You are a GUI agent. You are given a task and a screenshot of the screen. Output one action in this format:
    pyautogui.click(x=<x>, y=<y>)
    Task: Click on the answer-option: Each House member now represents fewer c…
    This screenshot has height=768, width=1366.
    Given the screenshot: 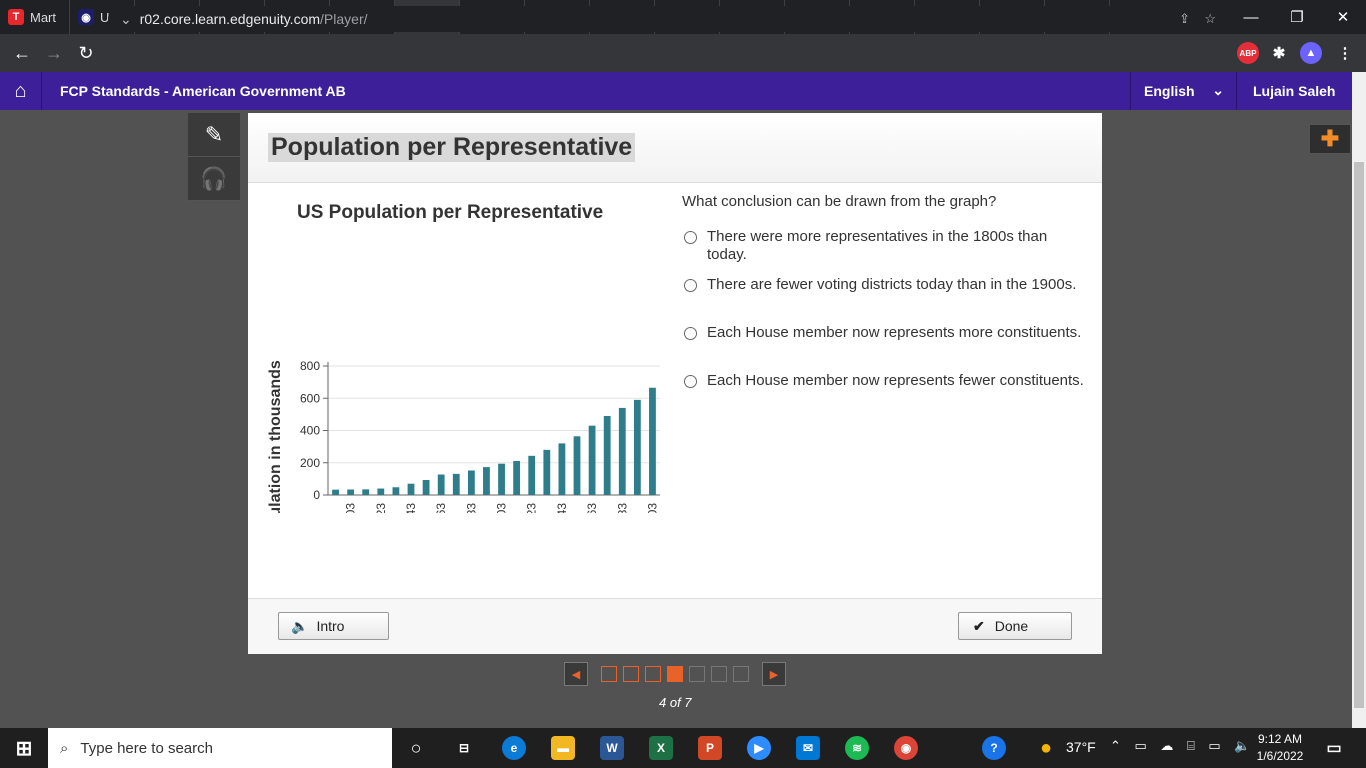 What is the action you would take?
    pyautogui.click(x=885, y=381)
    